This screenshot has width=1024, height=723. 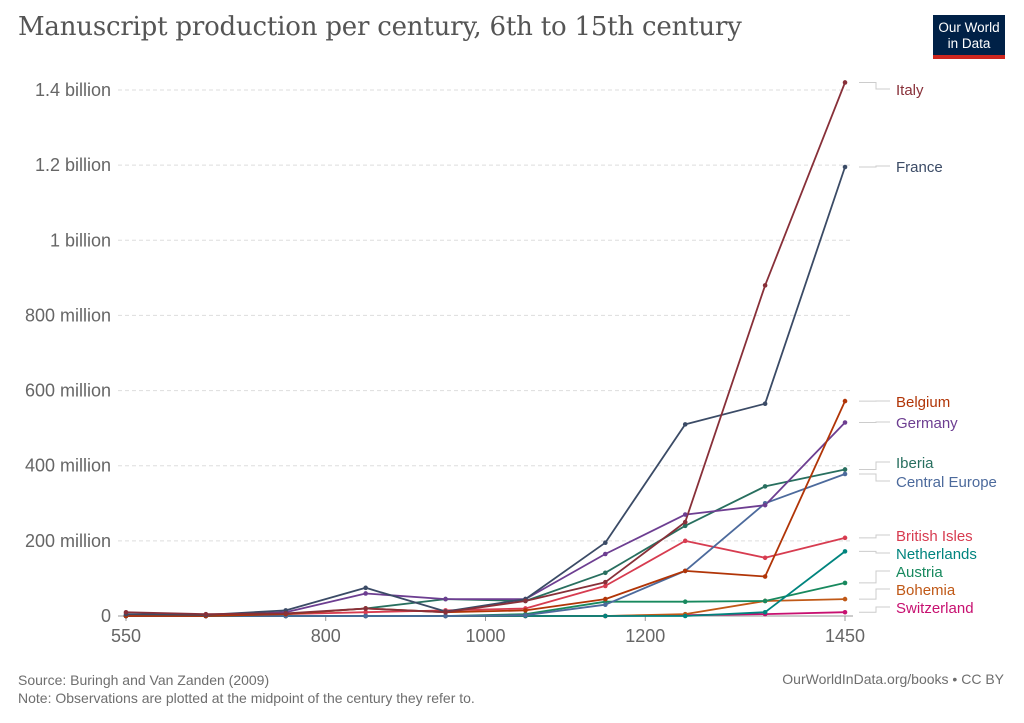 What do you see at coordinates (946, 482) in the screenshot?
I see `series-label: Central Europe` at bounding box center [946, 482].